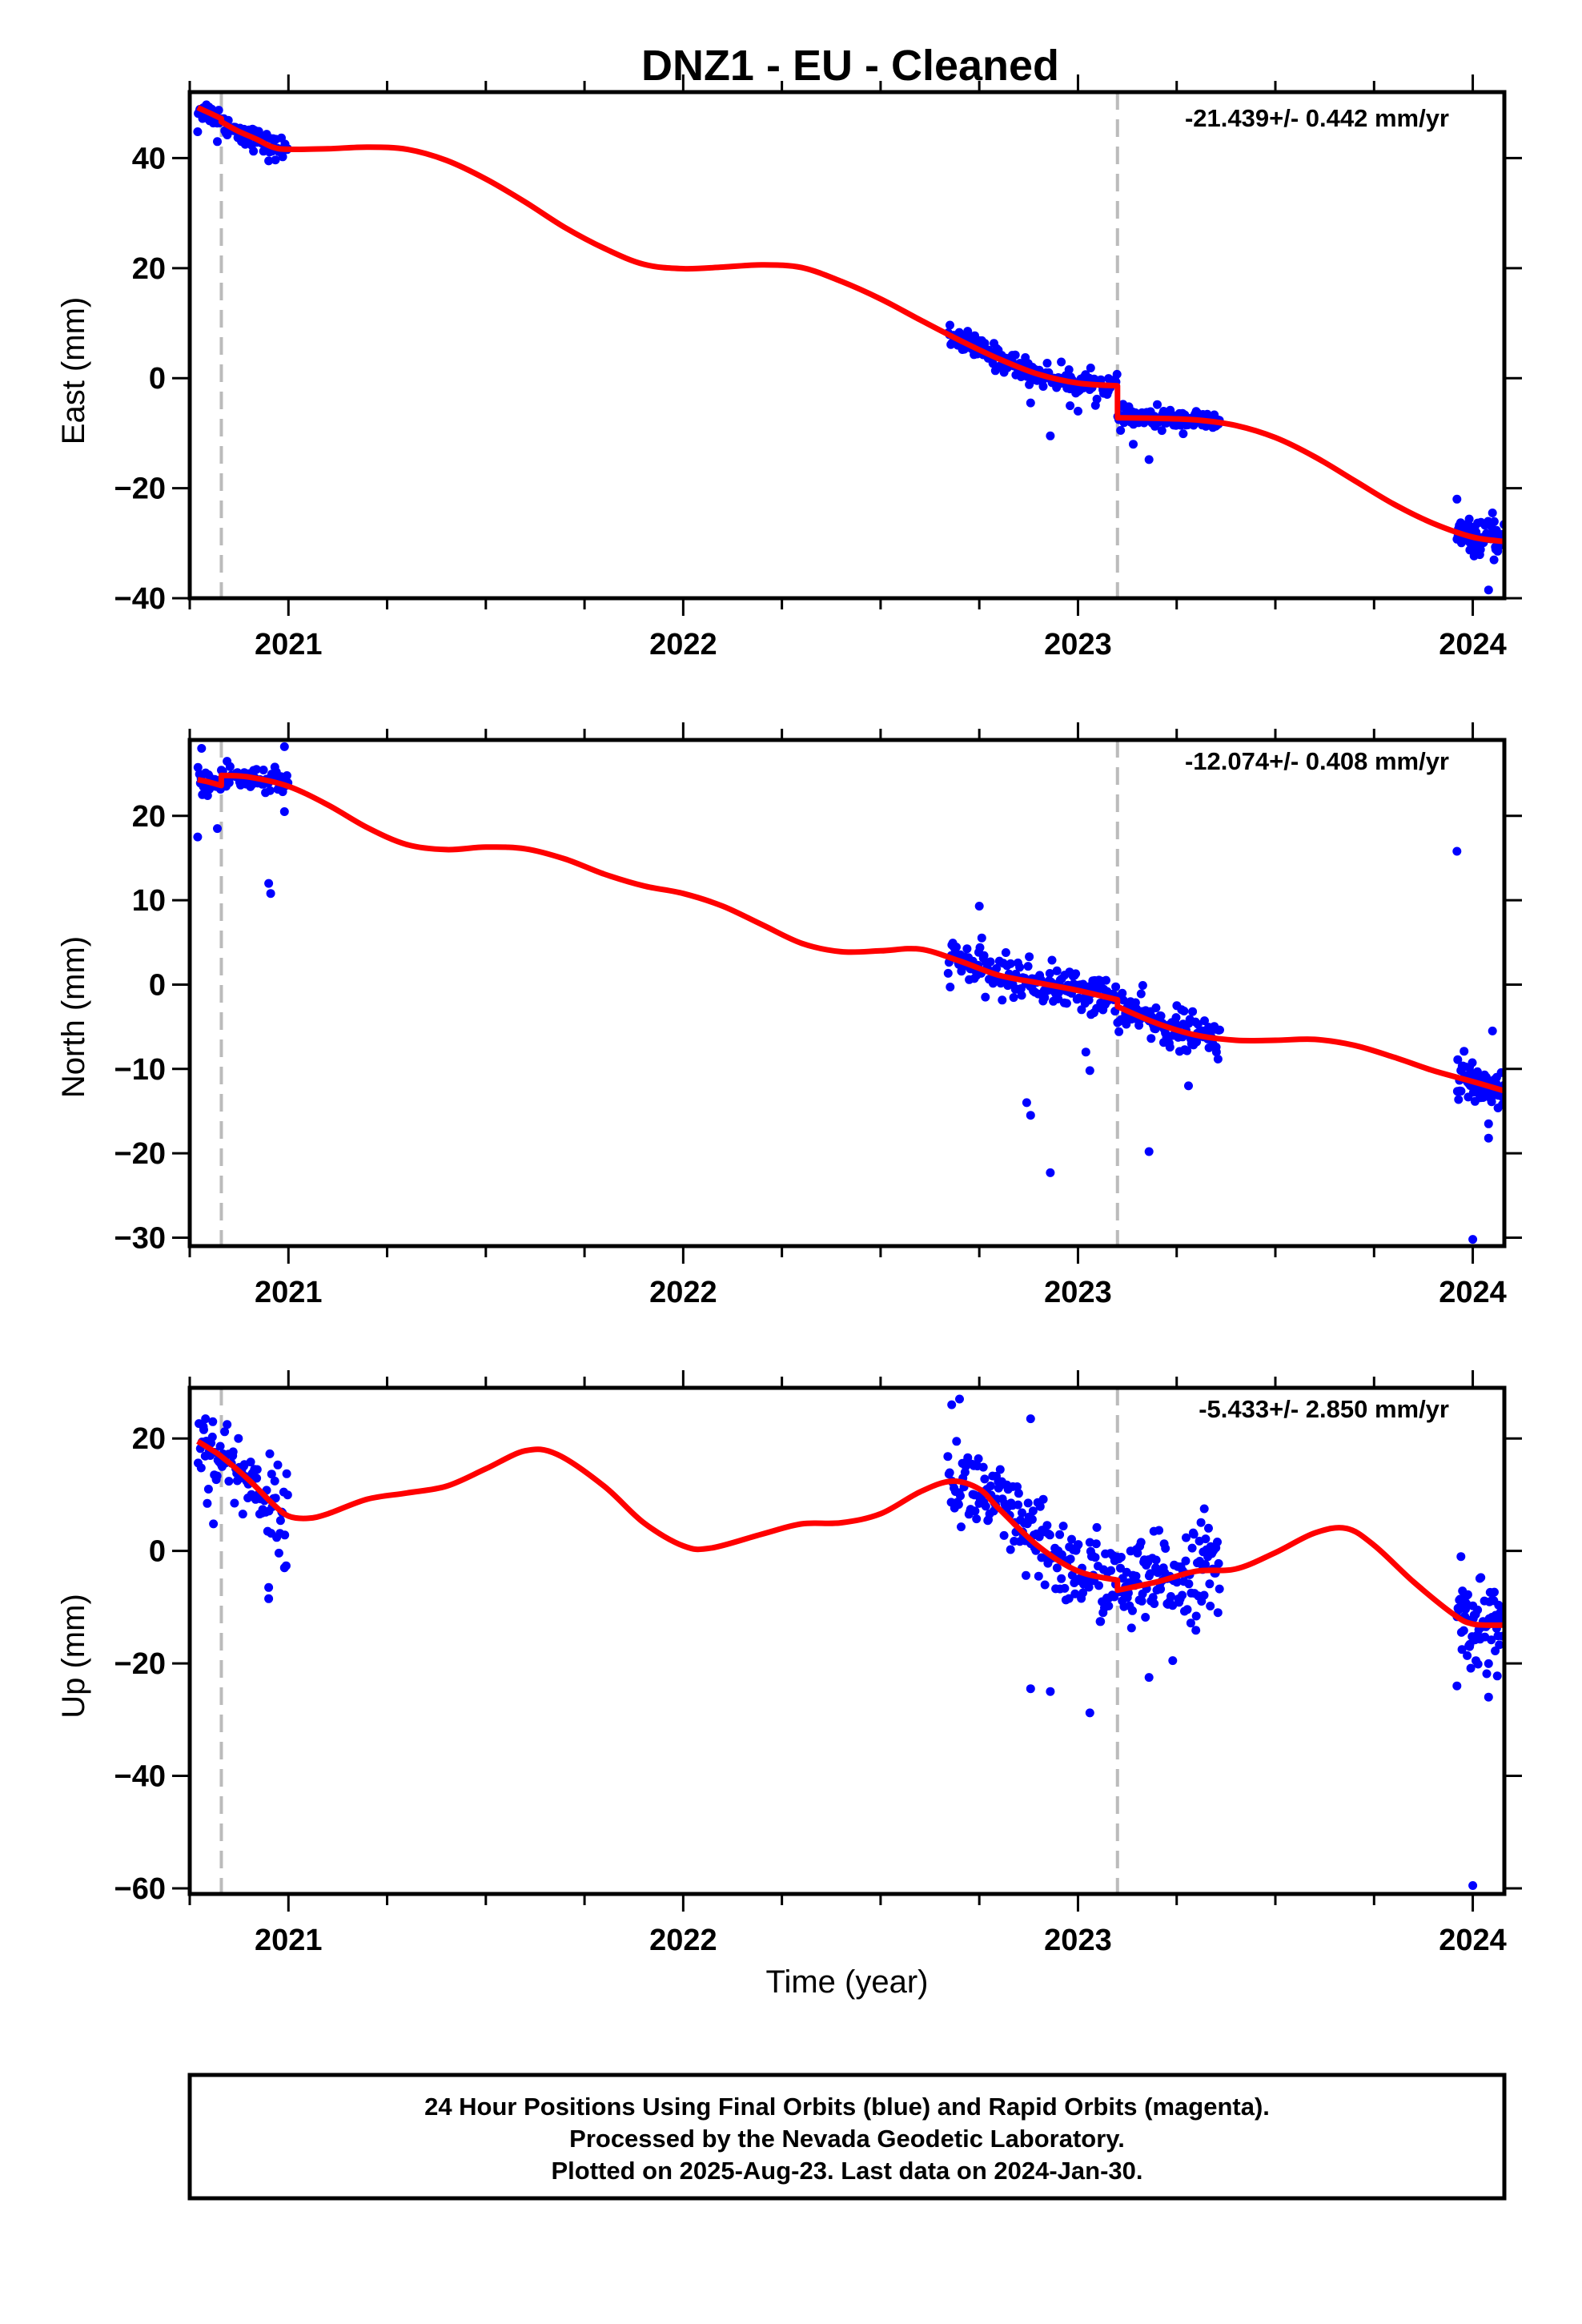  I want to click on north-x-tick-label: 2021, so click(289, 1292).